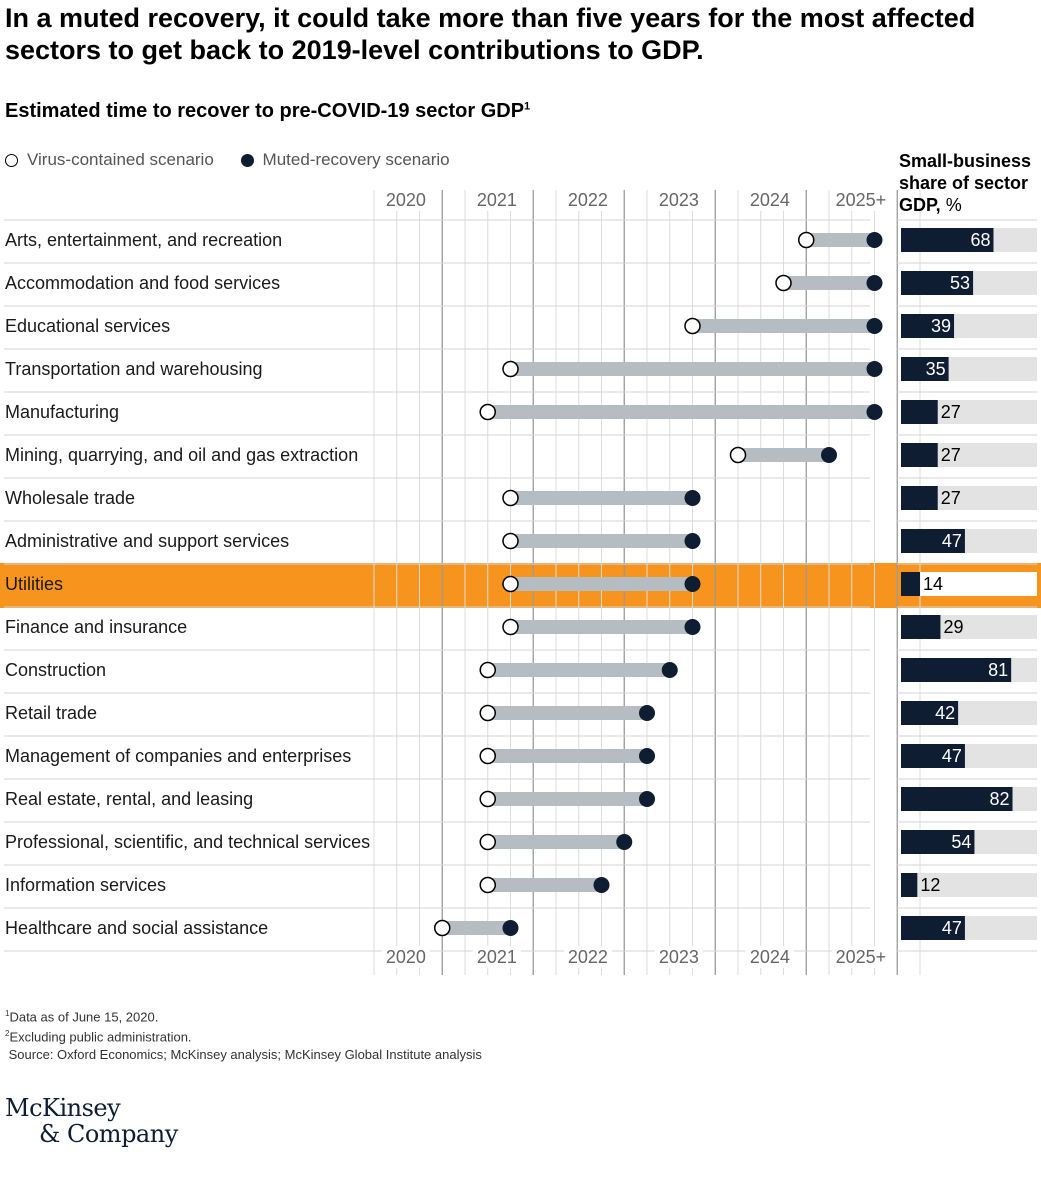 Image resolution: width=1041 pixels, height=1200 pixels. I want to click on row-transportation-and-warehousing: Transportation and warehousing 35, so click(521, 369).